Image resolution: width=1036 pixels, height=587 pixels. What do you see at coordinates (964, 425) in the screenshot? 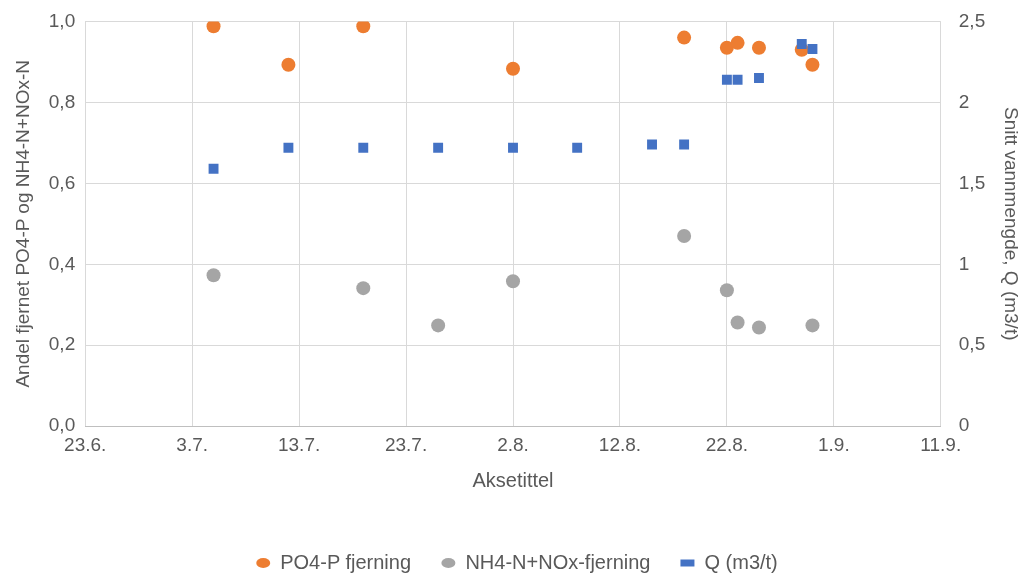
I see `y2-tick-label: 0` at bounding box center [964, 425].